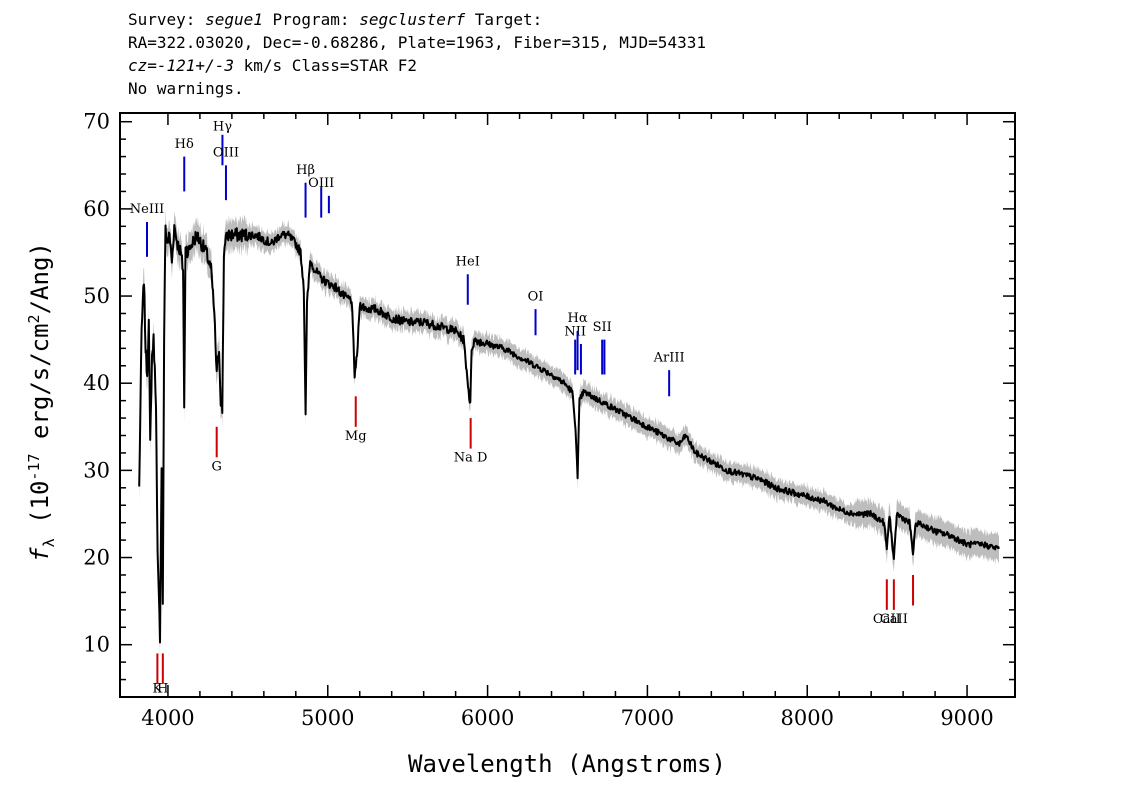  Describe the element at coordinates (96, 122) in the screenshot. I see `y-tick-label: 70` at that location.